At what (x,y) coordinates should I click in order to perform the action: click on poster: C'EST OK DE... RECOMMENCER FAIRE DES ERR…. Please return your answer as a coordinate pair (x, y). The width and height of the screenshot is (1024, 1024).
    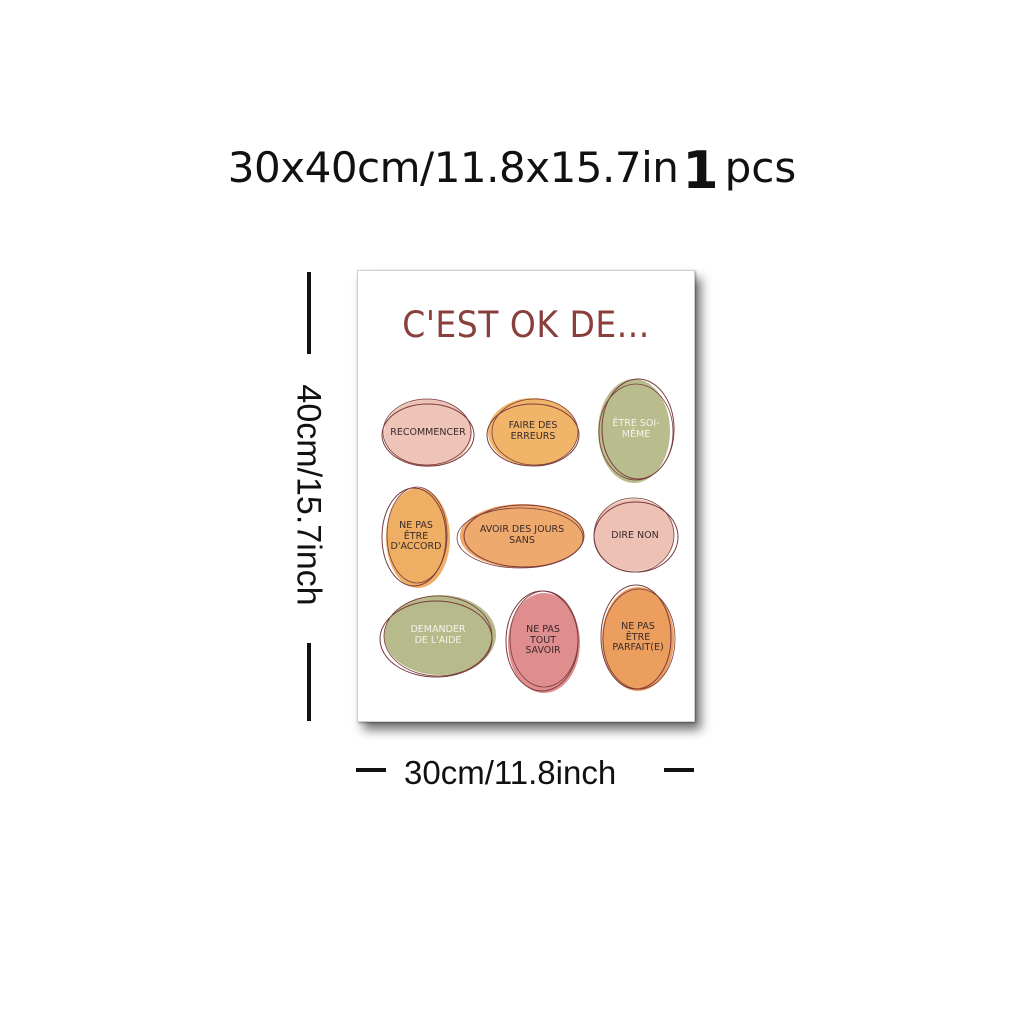
    Looking at the image, I should click on (526, 496).